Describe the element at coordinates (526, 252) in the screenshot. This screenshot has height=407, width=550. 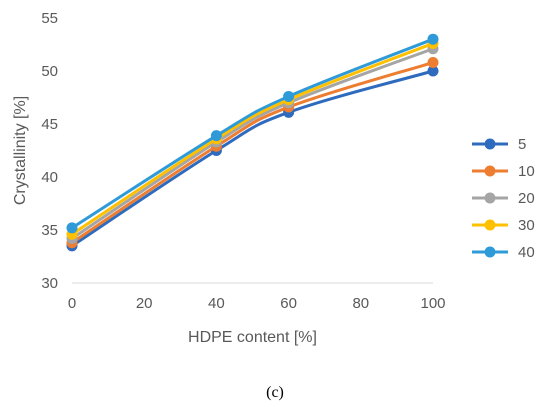
I see `legend-label: 40` at that location.